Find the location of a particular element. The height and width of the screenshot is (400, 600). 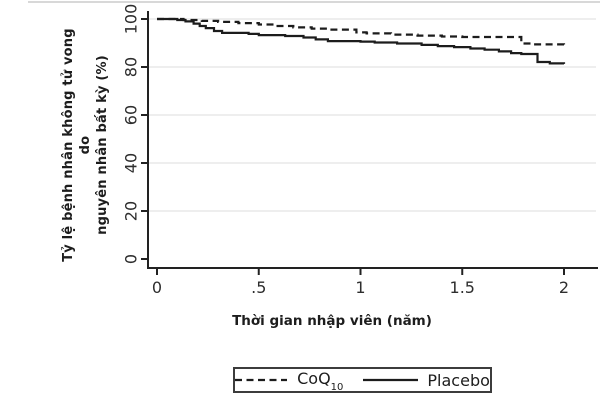

x-axis-title: Thời gian nhập viên (năm) is located at coordinates (332, 321).